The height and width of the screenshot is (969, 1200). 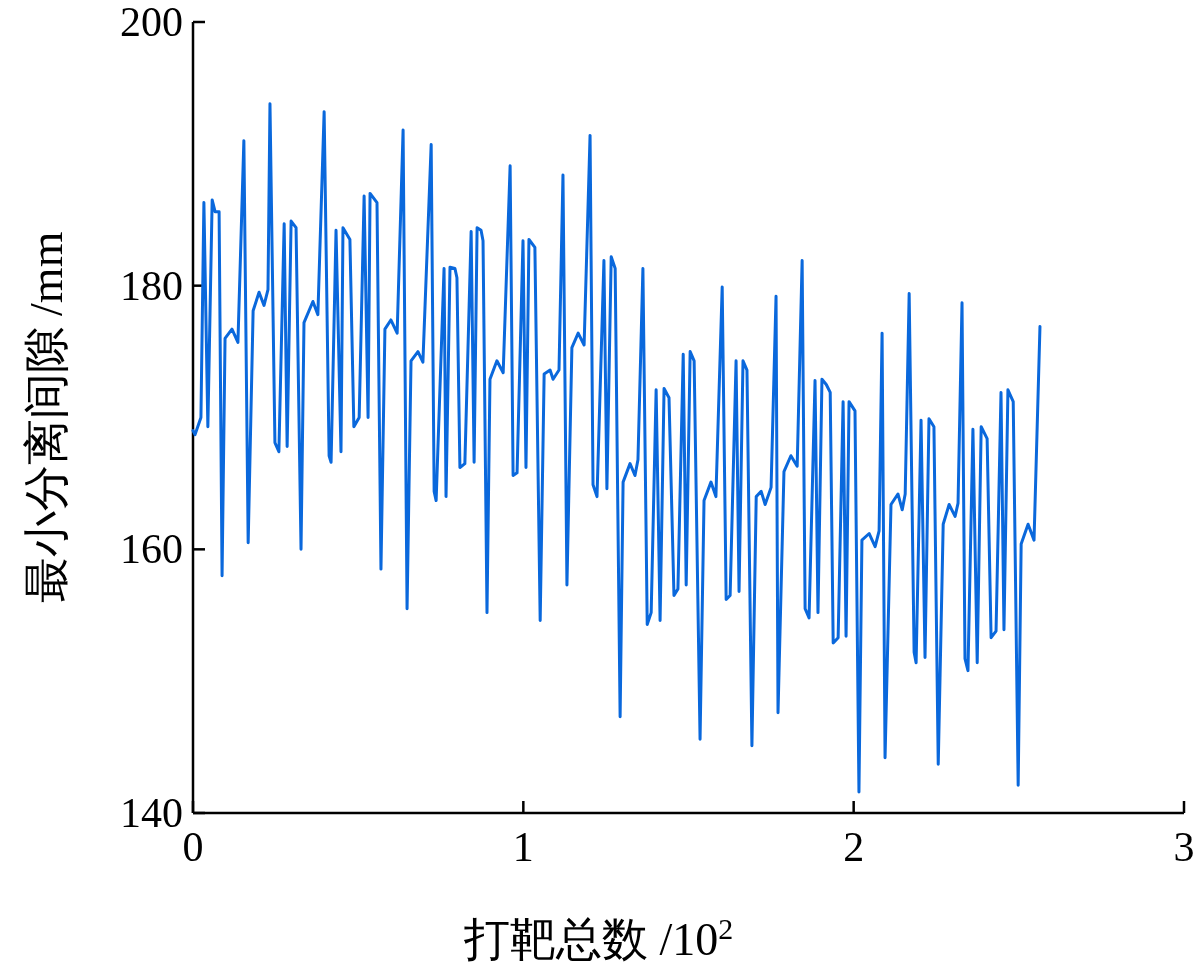 I want to click on y-tick-label: 160, so click(x=151, y=549).